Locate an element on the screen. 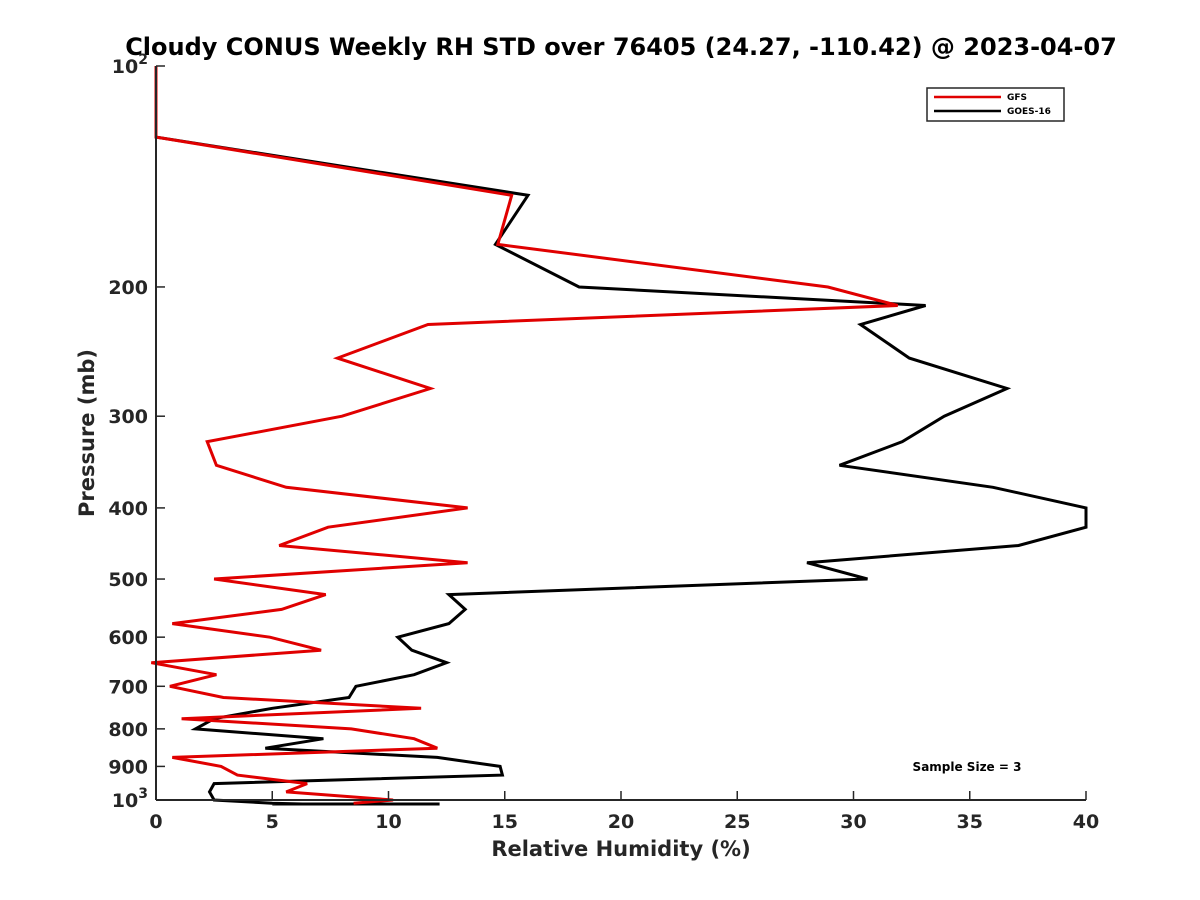 The width and height of the screenshot is (1200, 900). legend-label-gfs: GFS is located at coordinates (1017, 98).